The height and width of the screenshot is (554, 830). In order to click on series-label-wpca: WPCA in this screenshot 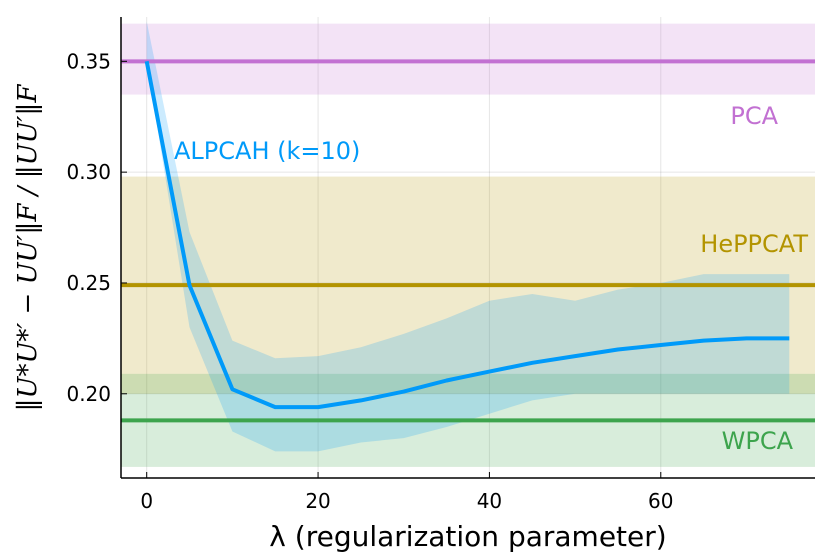, I will do `click(758, 441)`.